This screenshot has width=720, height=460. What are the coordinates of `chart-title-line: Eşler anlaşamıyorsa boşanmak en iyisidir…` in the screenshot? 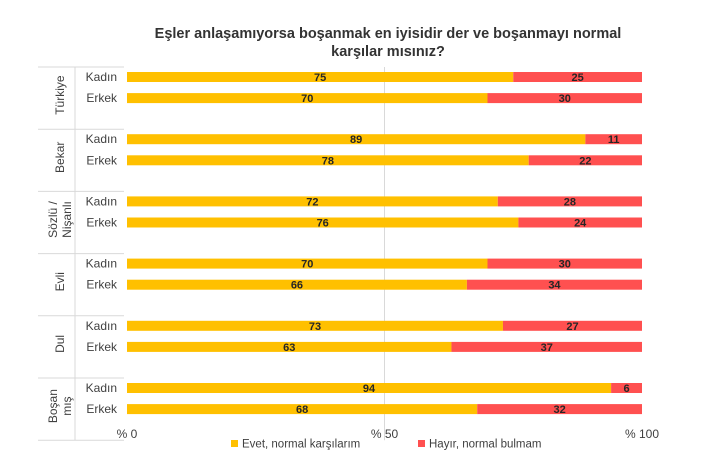 It's located at (388, 34).